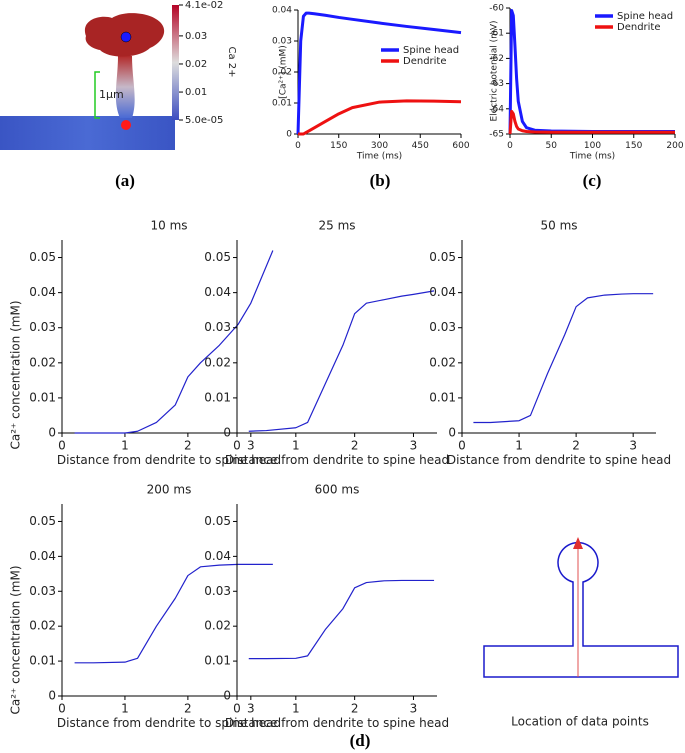 Image resolution: width=685 pixels, height=753 pixels. I want to click on arrow-head, so click(578, 543).